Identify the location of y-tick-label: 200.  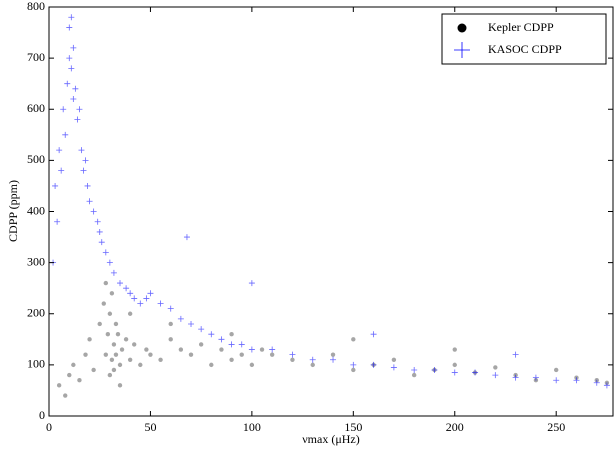
(36, 313).